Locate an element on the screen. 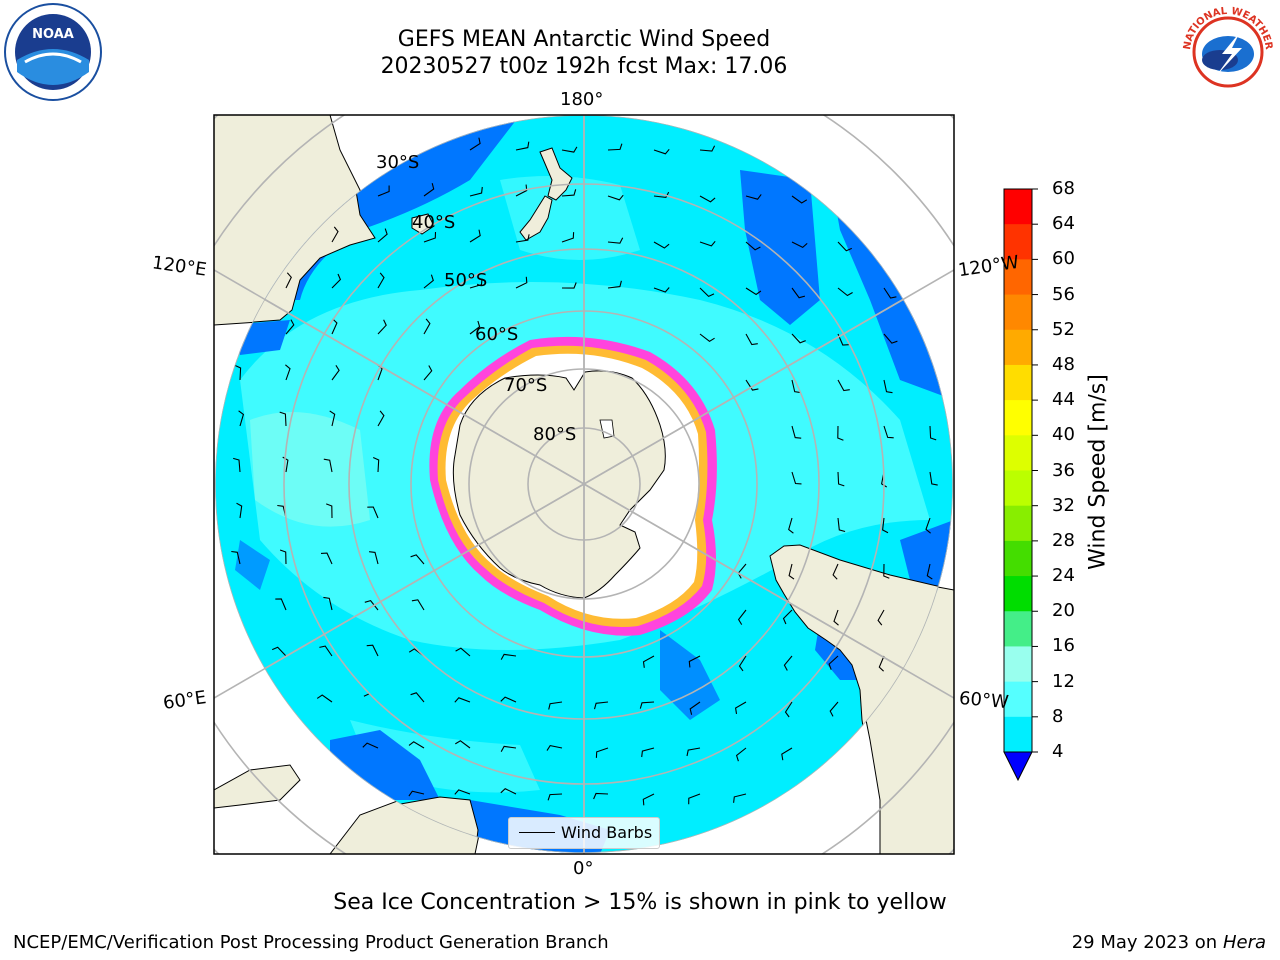 This screenshot has width=1280, height=960. colorbar-tick-label: 52 is located at coordinates (1063, 329).